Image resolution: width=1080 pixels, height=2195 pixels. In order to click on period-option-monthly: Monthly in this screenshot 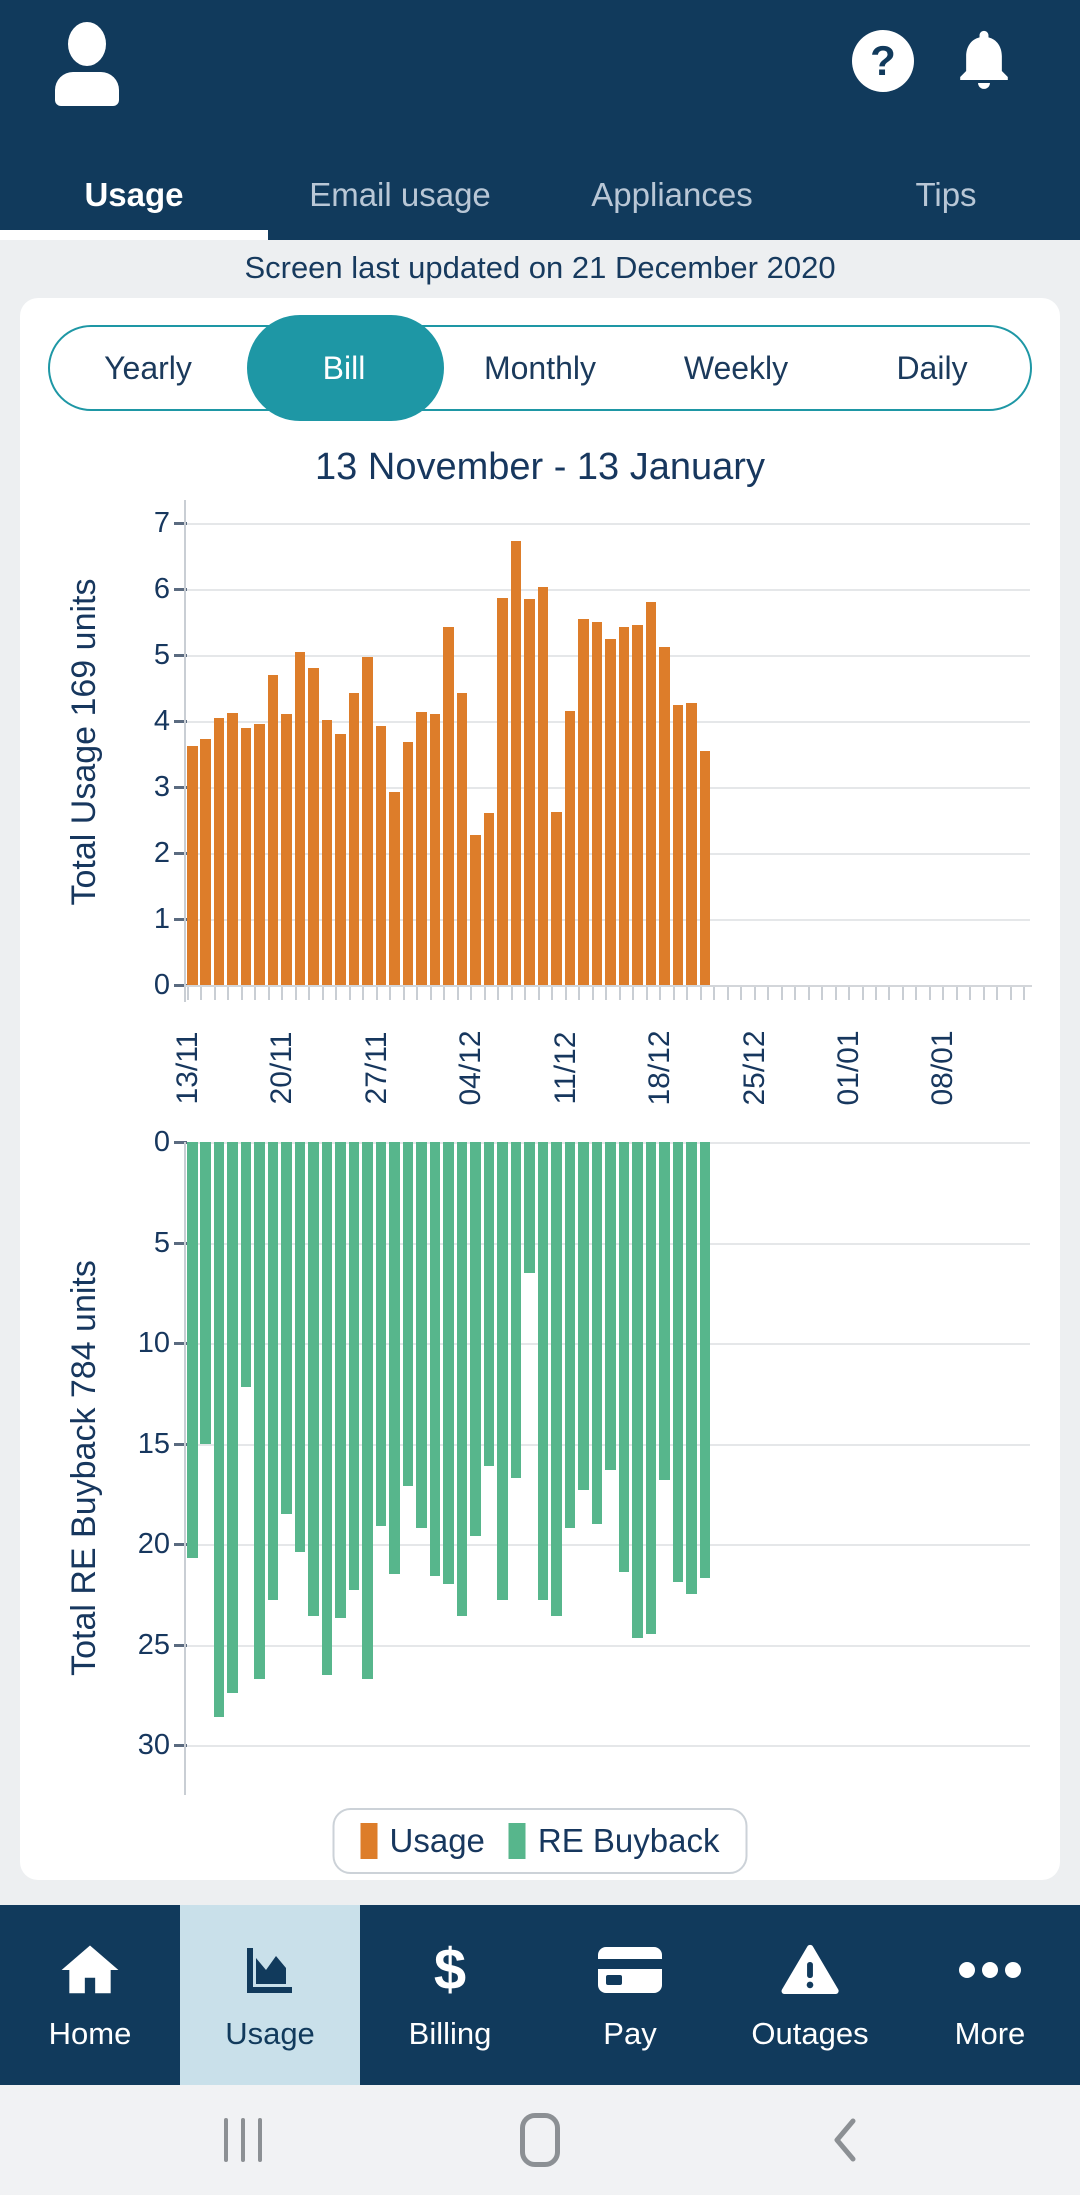, I will do `click(540, 367)`.